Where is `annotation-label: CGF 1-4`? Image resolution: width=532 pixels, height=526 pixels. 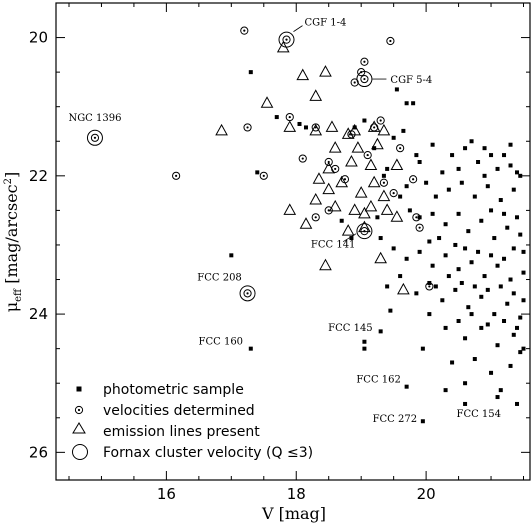 annotation-label: CGF 1-4 is located at coordinates (326, 23).